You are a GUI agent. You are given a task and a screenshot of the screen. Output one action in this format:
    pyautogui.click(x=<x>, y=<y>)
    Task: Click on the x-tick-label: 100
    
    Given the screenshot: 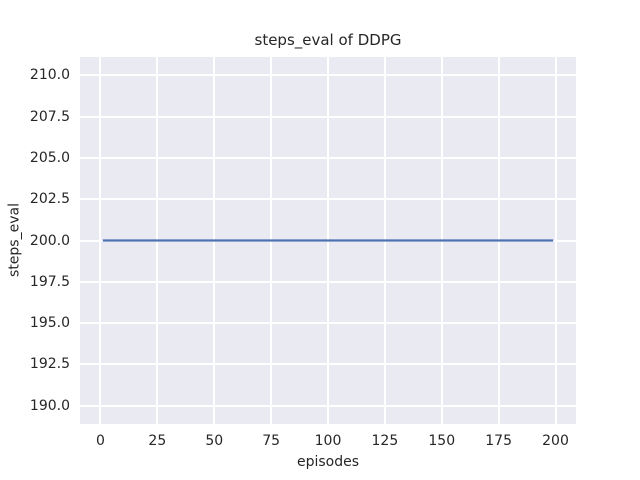 What is the action you would take?
    pyautogui.click(x=328, y=441)
    